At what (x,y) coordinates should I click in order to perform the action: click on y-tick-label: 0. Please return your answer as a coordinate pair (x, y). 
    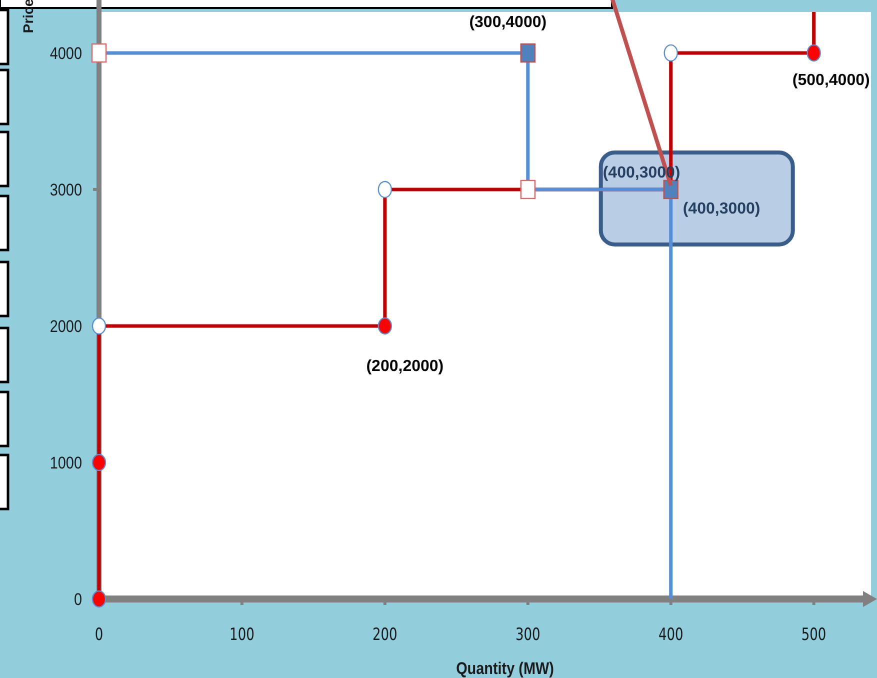
    Looking at the image, I should click on (78, 600).